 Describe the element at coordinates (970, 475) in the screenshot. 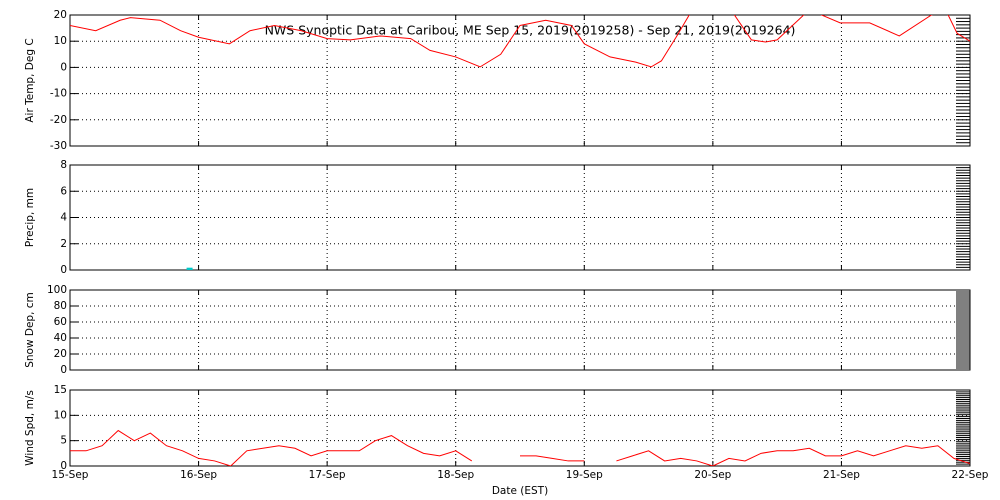

I see `x-tick-label: 22-Sep` at that location.